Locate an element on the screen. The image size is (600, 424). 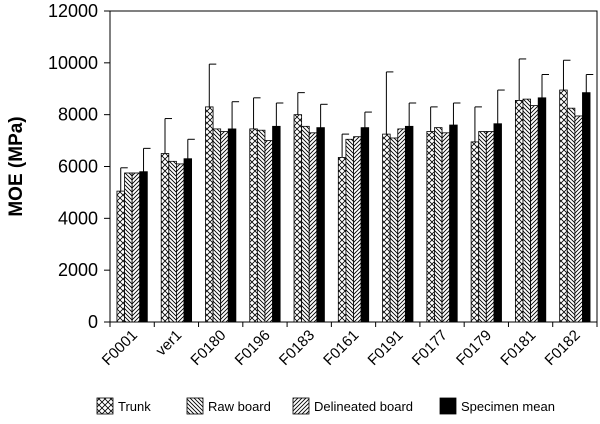
bar-back-diagonal-F0180 is located at coordinates (217, 225).